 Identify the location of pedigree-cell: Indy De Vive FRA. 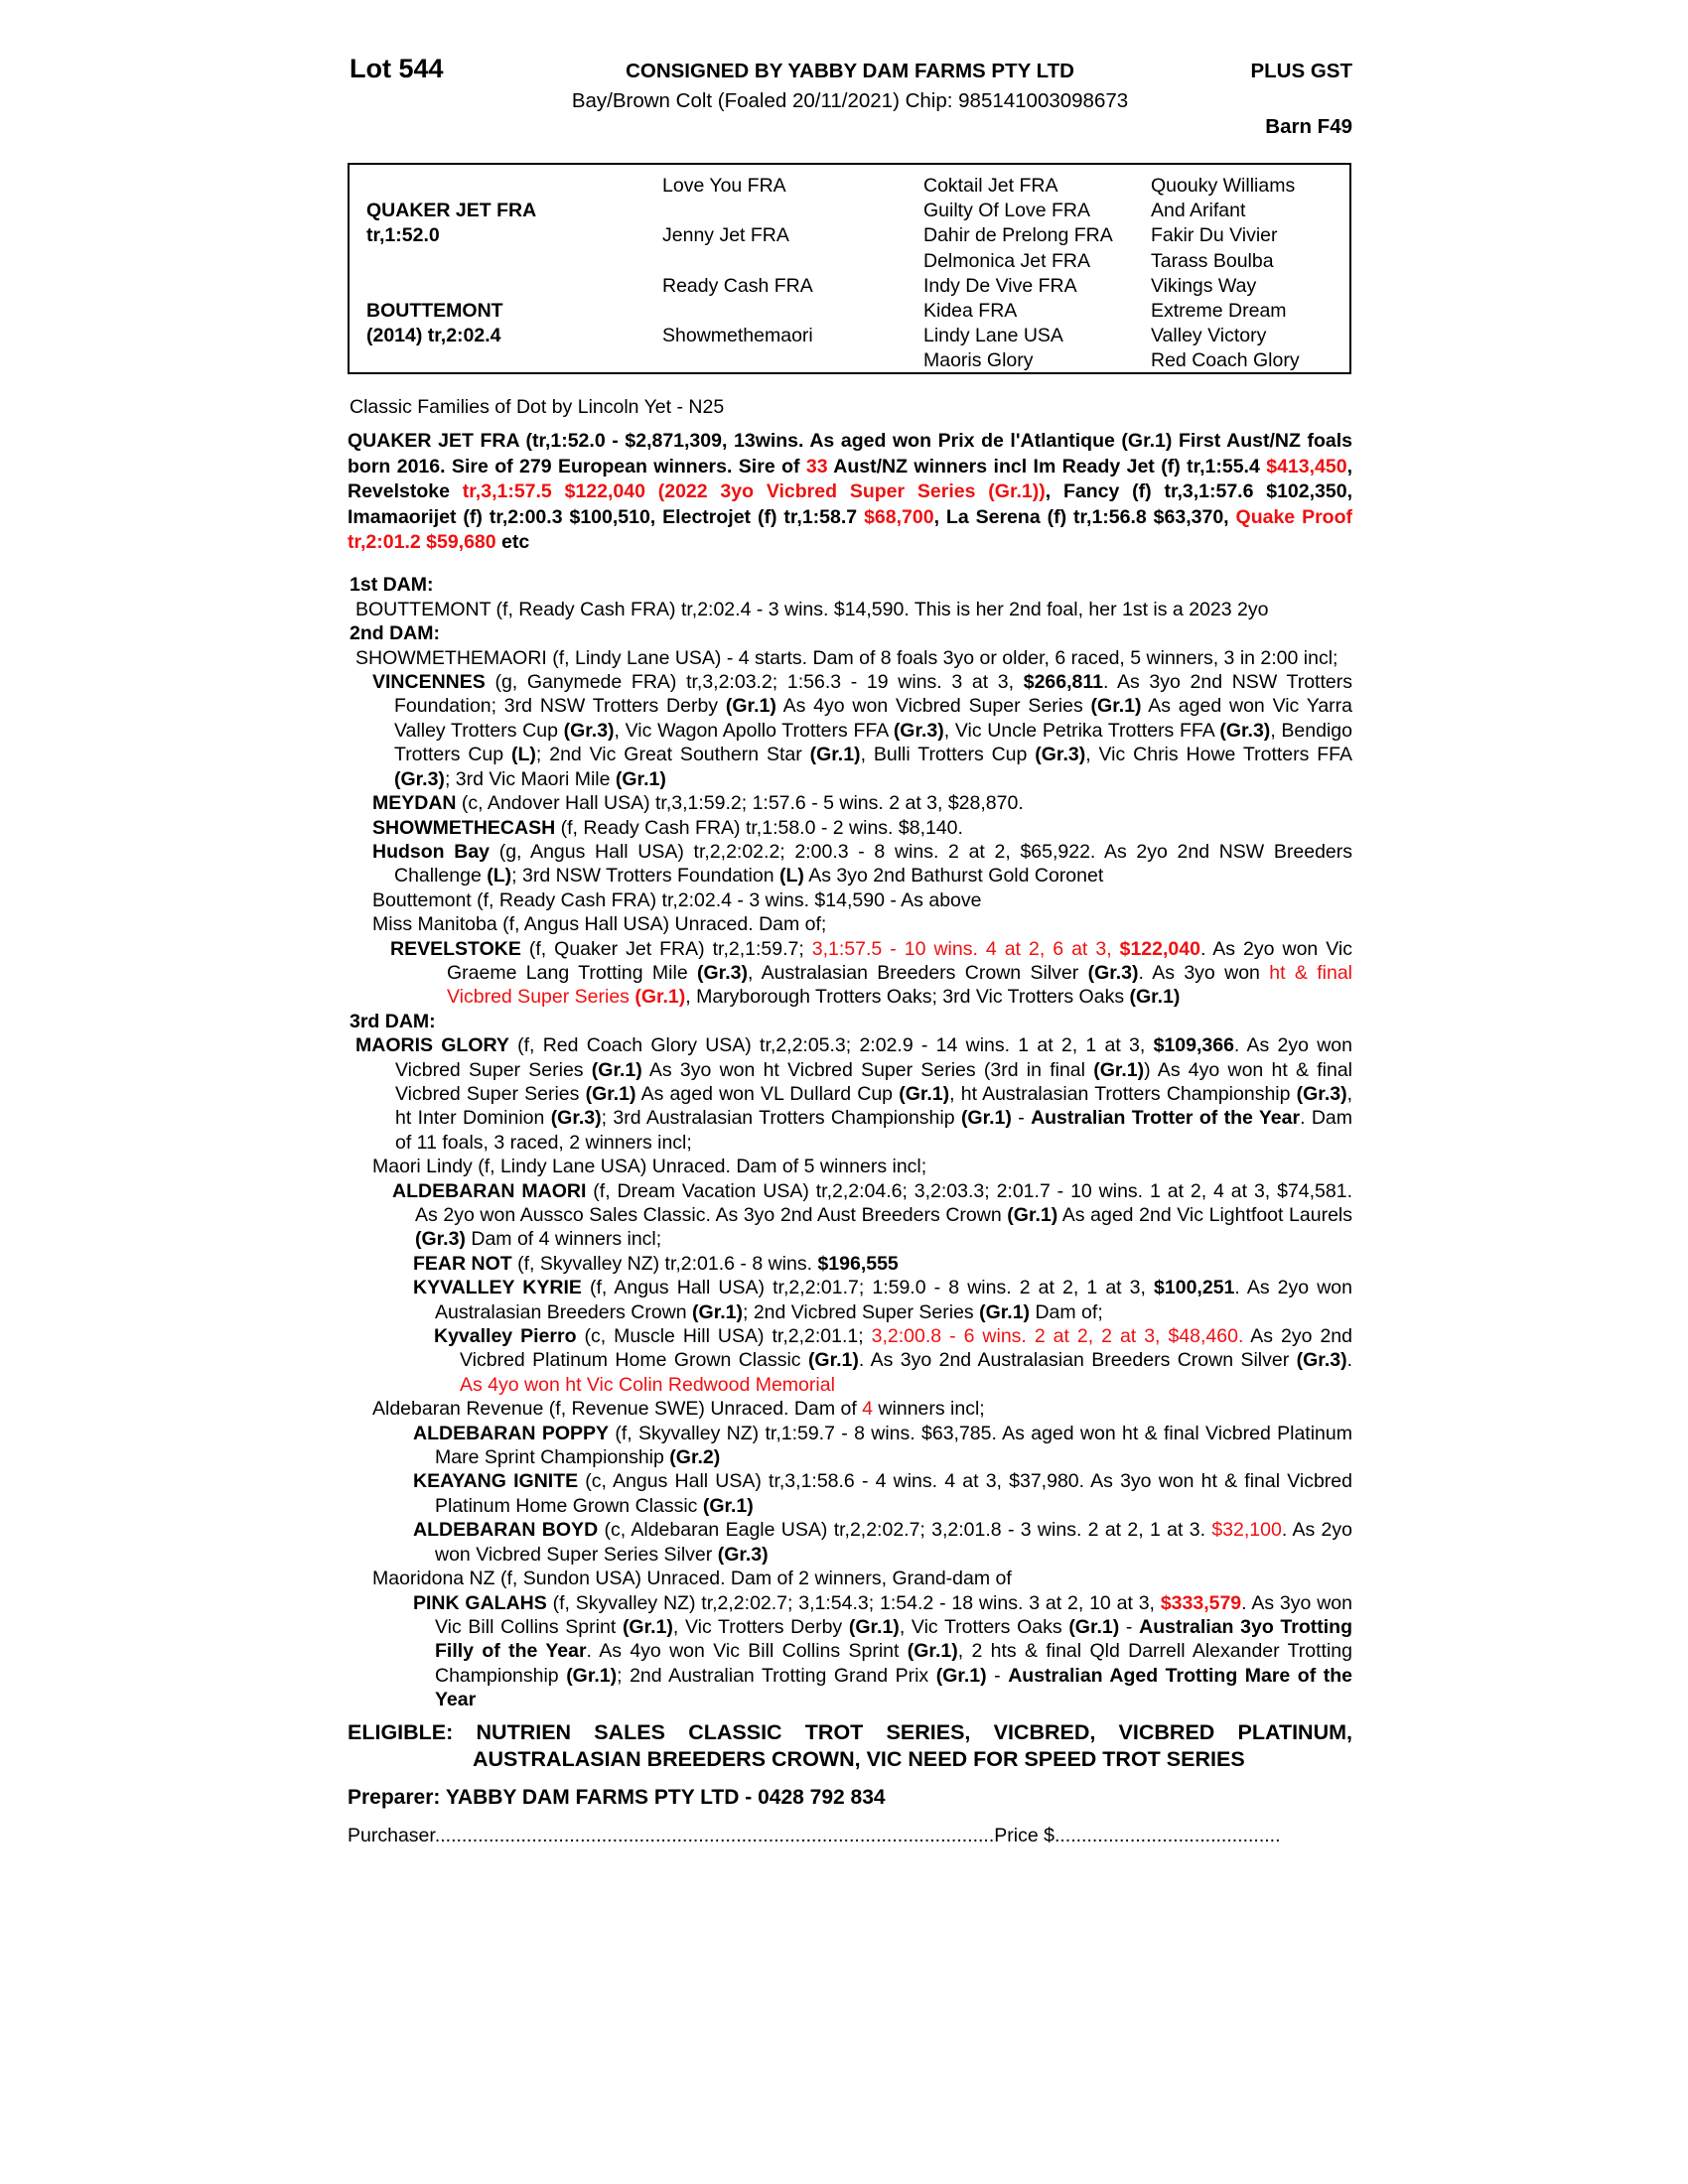
(1000, 285).